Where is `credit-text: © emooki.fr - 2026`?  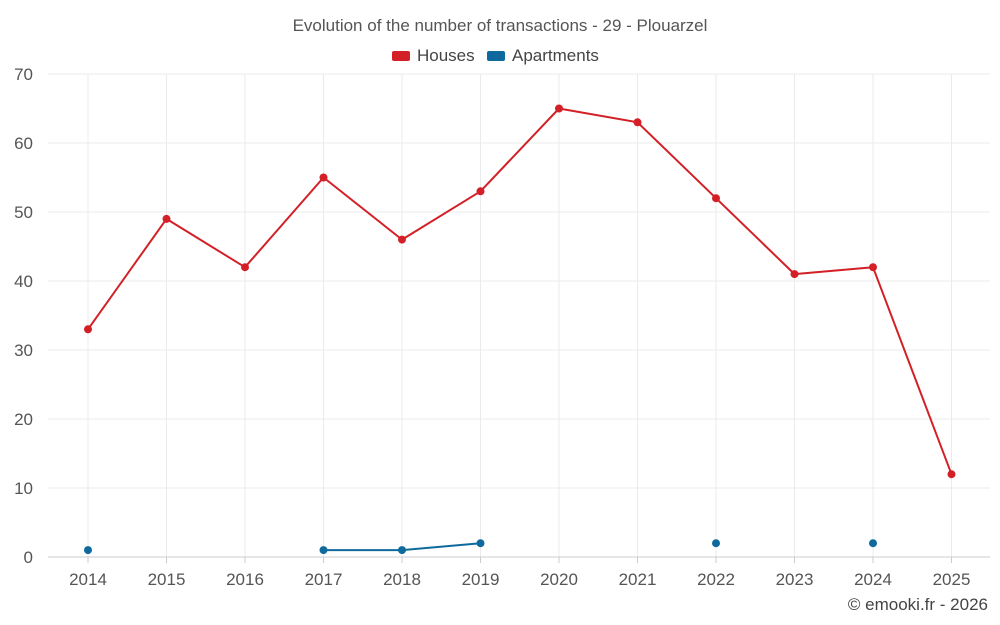
credit-text: © emooki.fr - 2026 is located at coordinates (918, 604).